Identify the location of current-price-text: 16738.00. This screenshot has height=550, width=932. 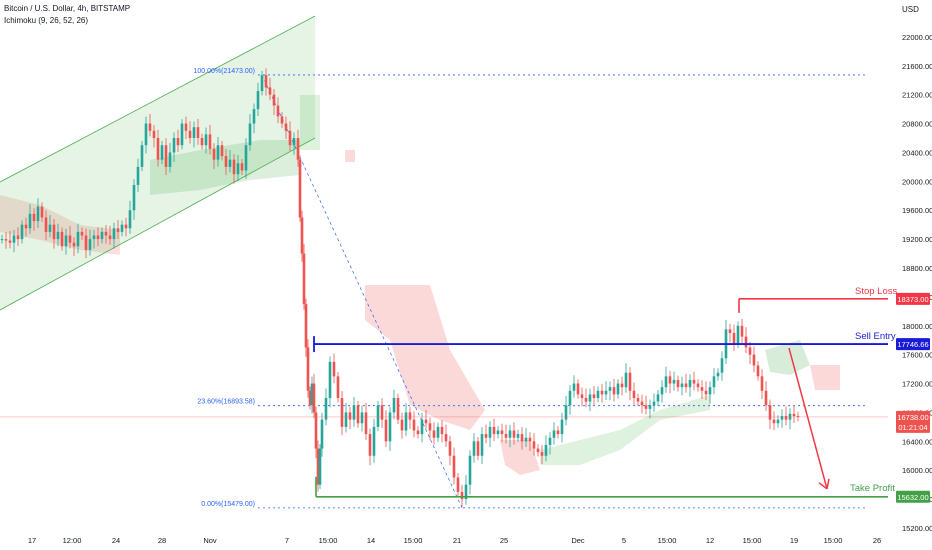
(912, 417).